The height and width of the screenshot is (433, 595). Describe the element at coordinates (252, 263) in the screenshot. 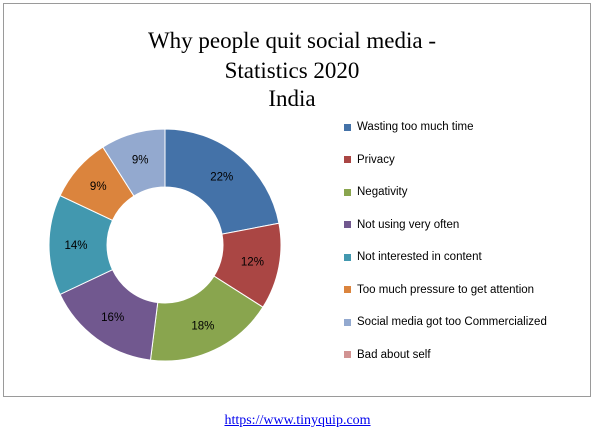

I see `data-label-2: 12%` at that location.